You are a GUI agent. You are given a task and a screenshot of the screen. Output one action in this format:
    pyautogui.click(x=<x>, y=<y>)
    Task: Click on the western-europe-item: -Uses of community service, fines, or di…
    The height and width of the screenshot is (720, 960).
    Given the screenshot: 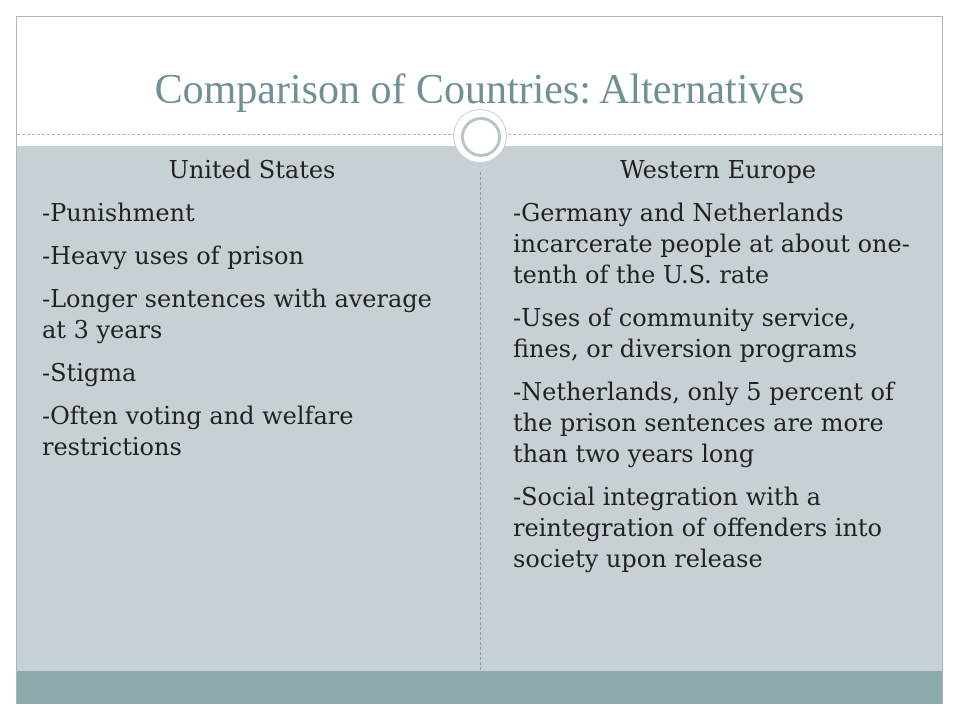 What is the action you would take?
    pyautogui.click(x=685, y=333)
    